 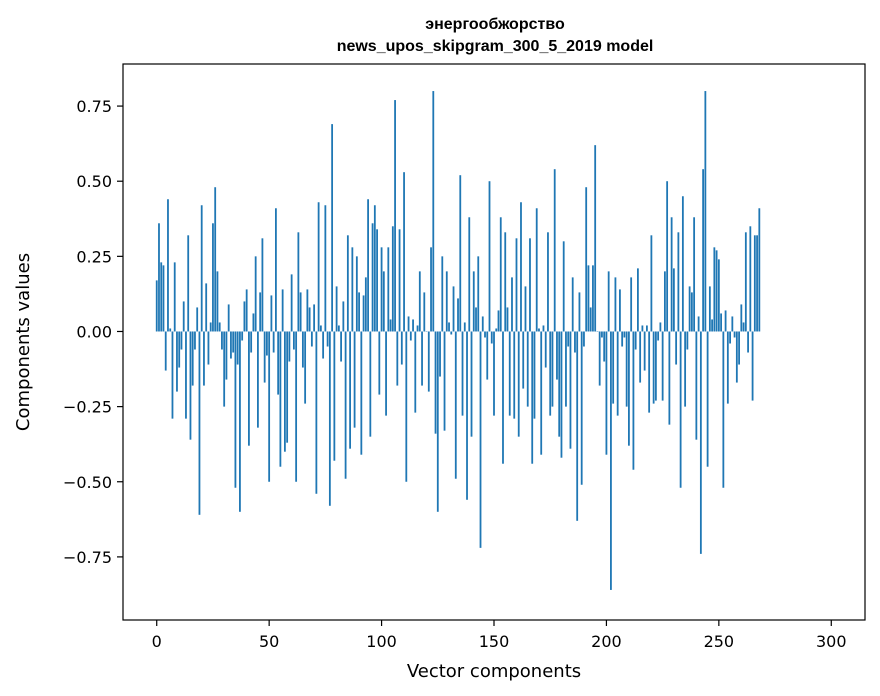 What do you see at coordinates (381, 641) in the screenshot?
I see `x-tick-label: 100` at bounding box center [381, 641].